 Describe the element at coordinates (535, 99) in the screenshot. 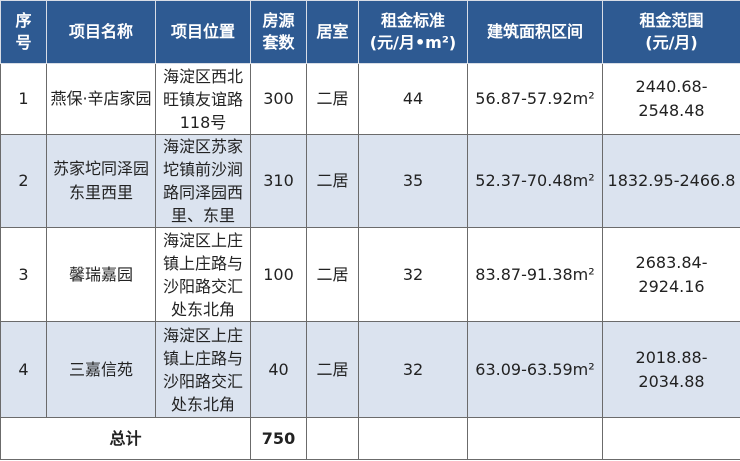

I see `cell-area: 56.87-57.92m²` at that location.